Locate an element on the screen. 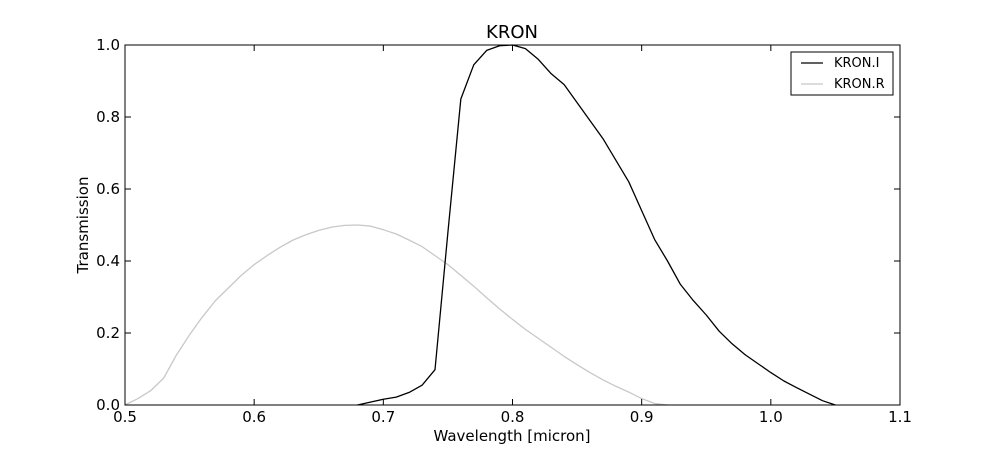 The image size is (1000, 450). y-tick-label: 0.2 is located at coordinates (108, 333).